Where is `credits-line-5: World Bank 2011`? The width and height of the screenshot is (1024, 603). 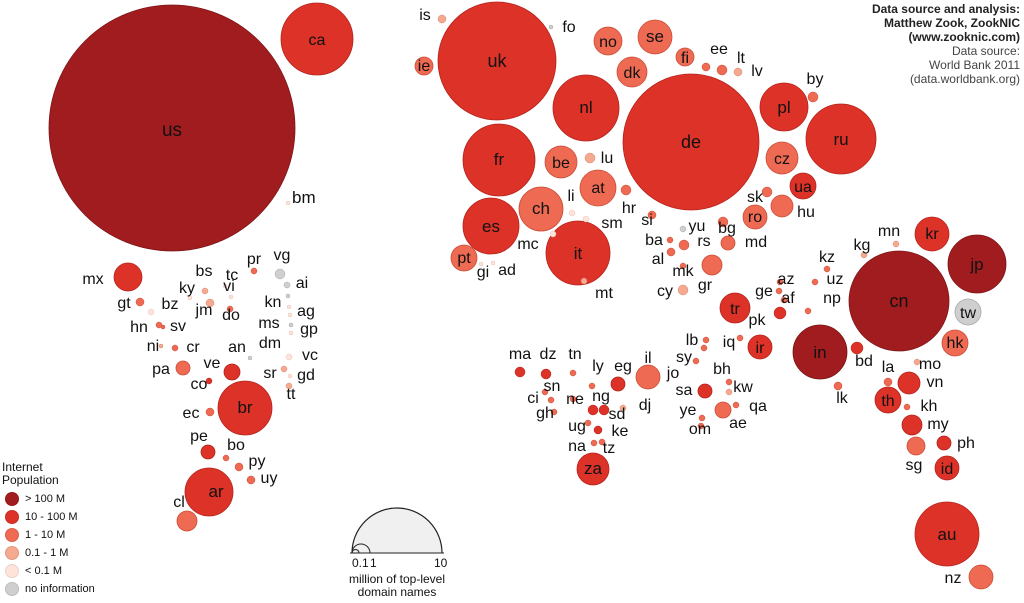
credits-line-5: World Bank 2011 is located at coordinates (974, 65).